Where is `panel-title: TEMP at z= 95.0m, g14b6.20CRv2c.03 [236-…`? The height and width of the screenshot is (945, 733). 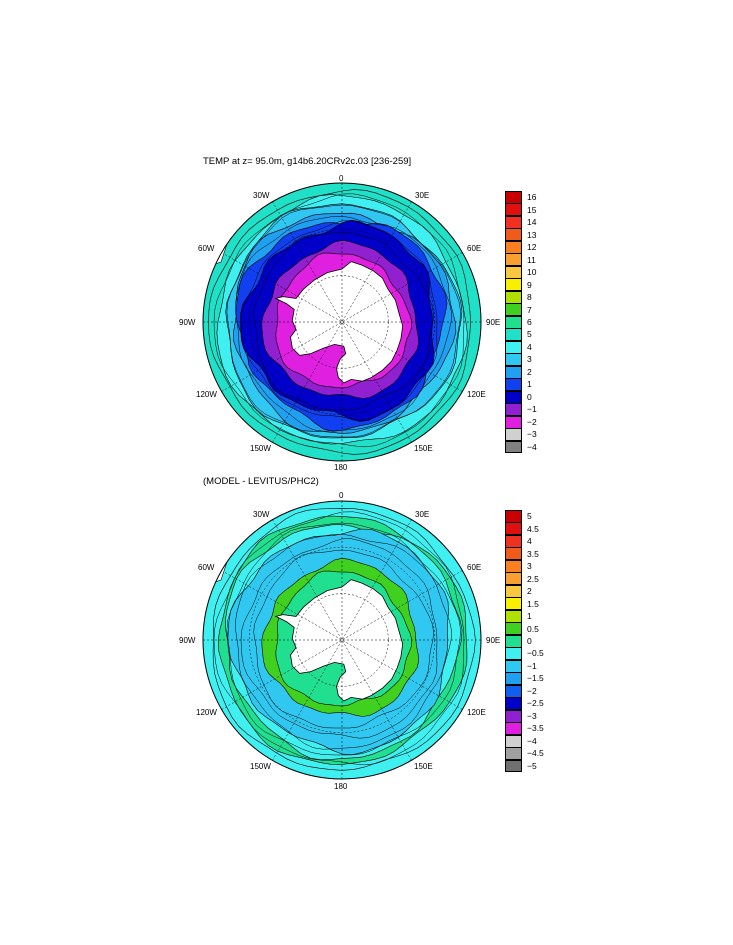 panel-title: TEMP at z= 95.0m, g14b6.20CRv2c.03 [236-… is located at coordinates (307, 161).